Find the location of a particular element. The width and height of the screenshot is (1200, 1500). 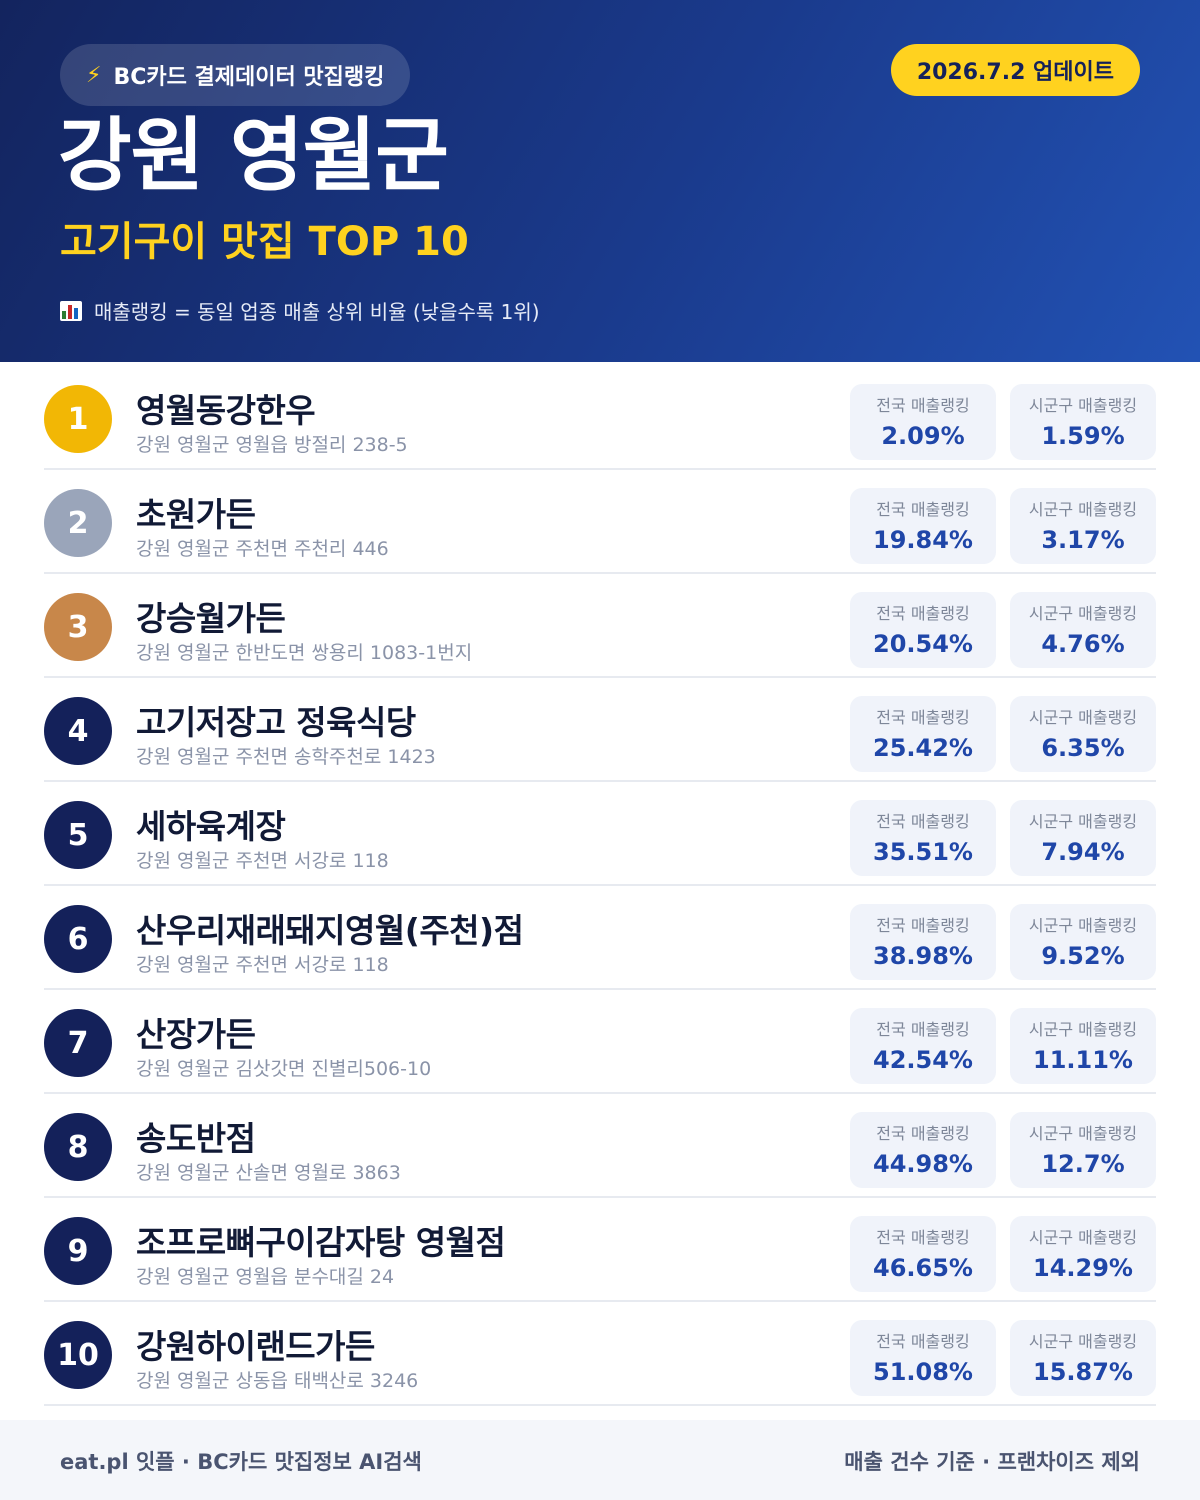

restaurant-address: 강원 영월군 김삿갓면 진별리506-10 is located at coordinates (284, 1069).